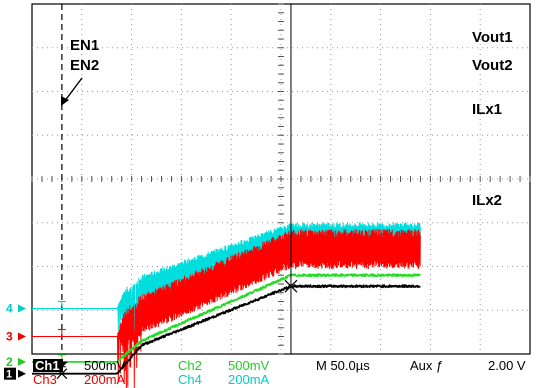 The width and height of the screenshot is (546, 388). What do you see at coordinates (35, 341) in the screenshot?
I see `channel-markers: 12 3 4` at bounding box center [35, 341].